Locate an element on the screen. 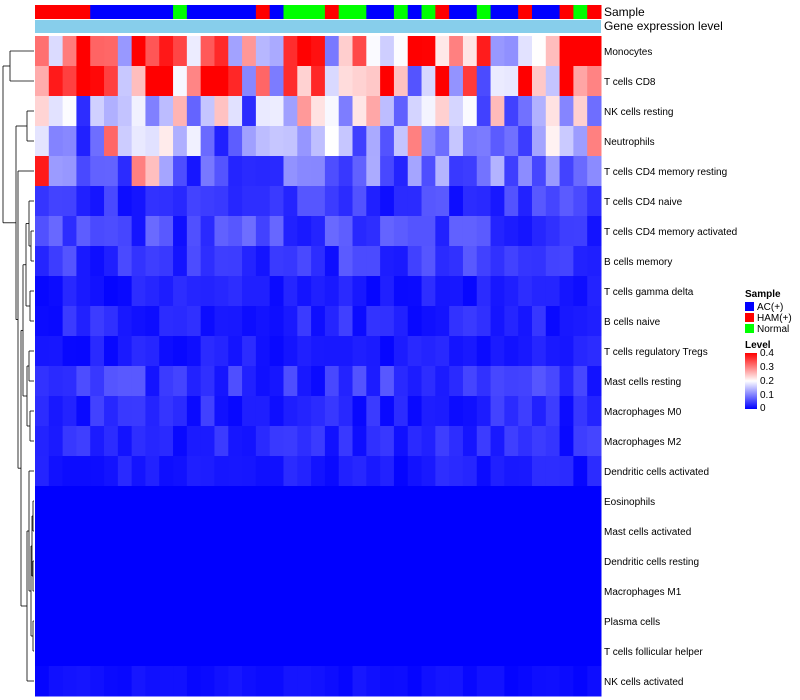  expression-level-bar is located at coordinates (318, 26).